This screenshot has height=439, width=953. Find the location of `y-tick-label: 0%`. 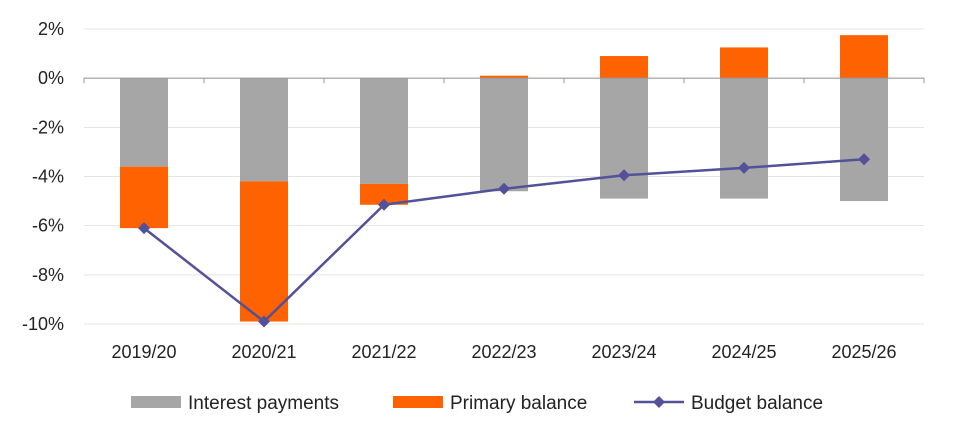

y-tick-label: 0% is located at coordinates (51, 78).